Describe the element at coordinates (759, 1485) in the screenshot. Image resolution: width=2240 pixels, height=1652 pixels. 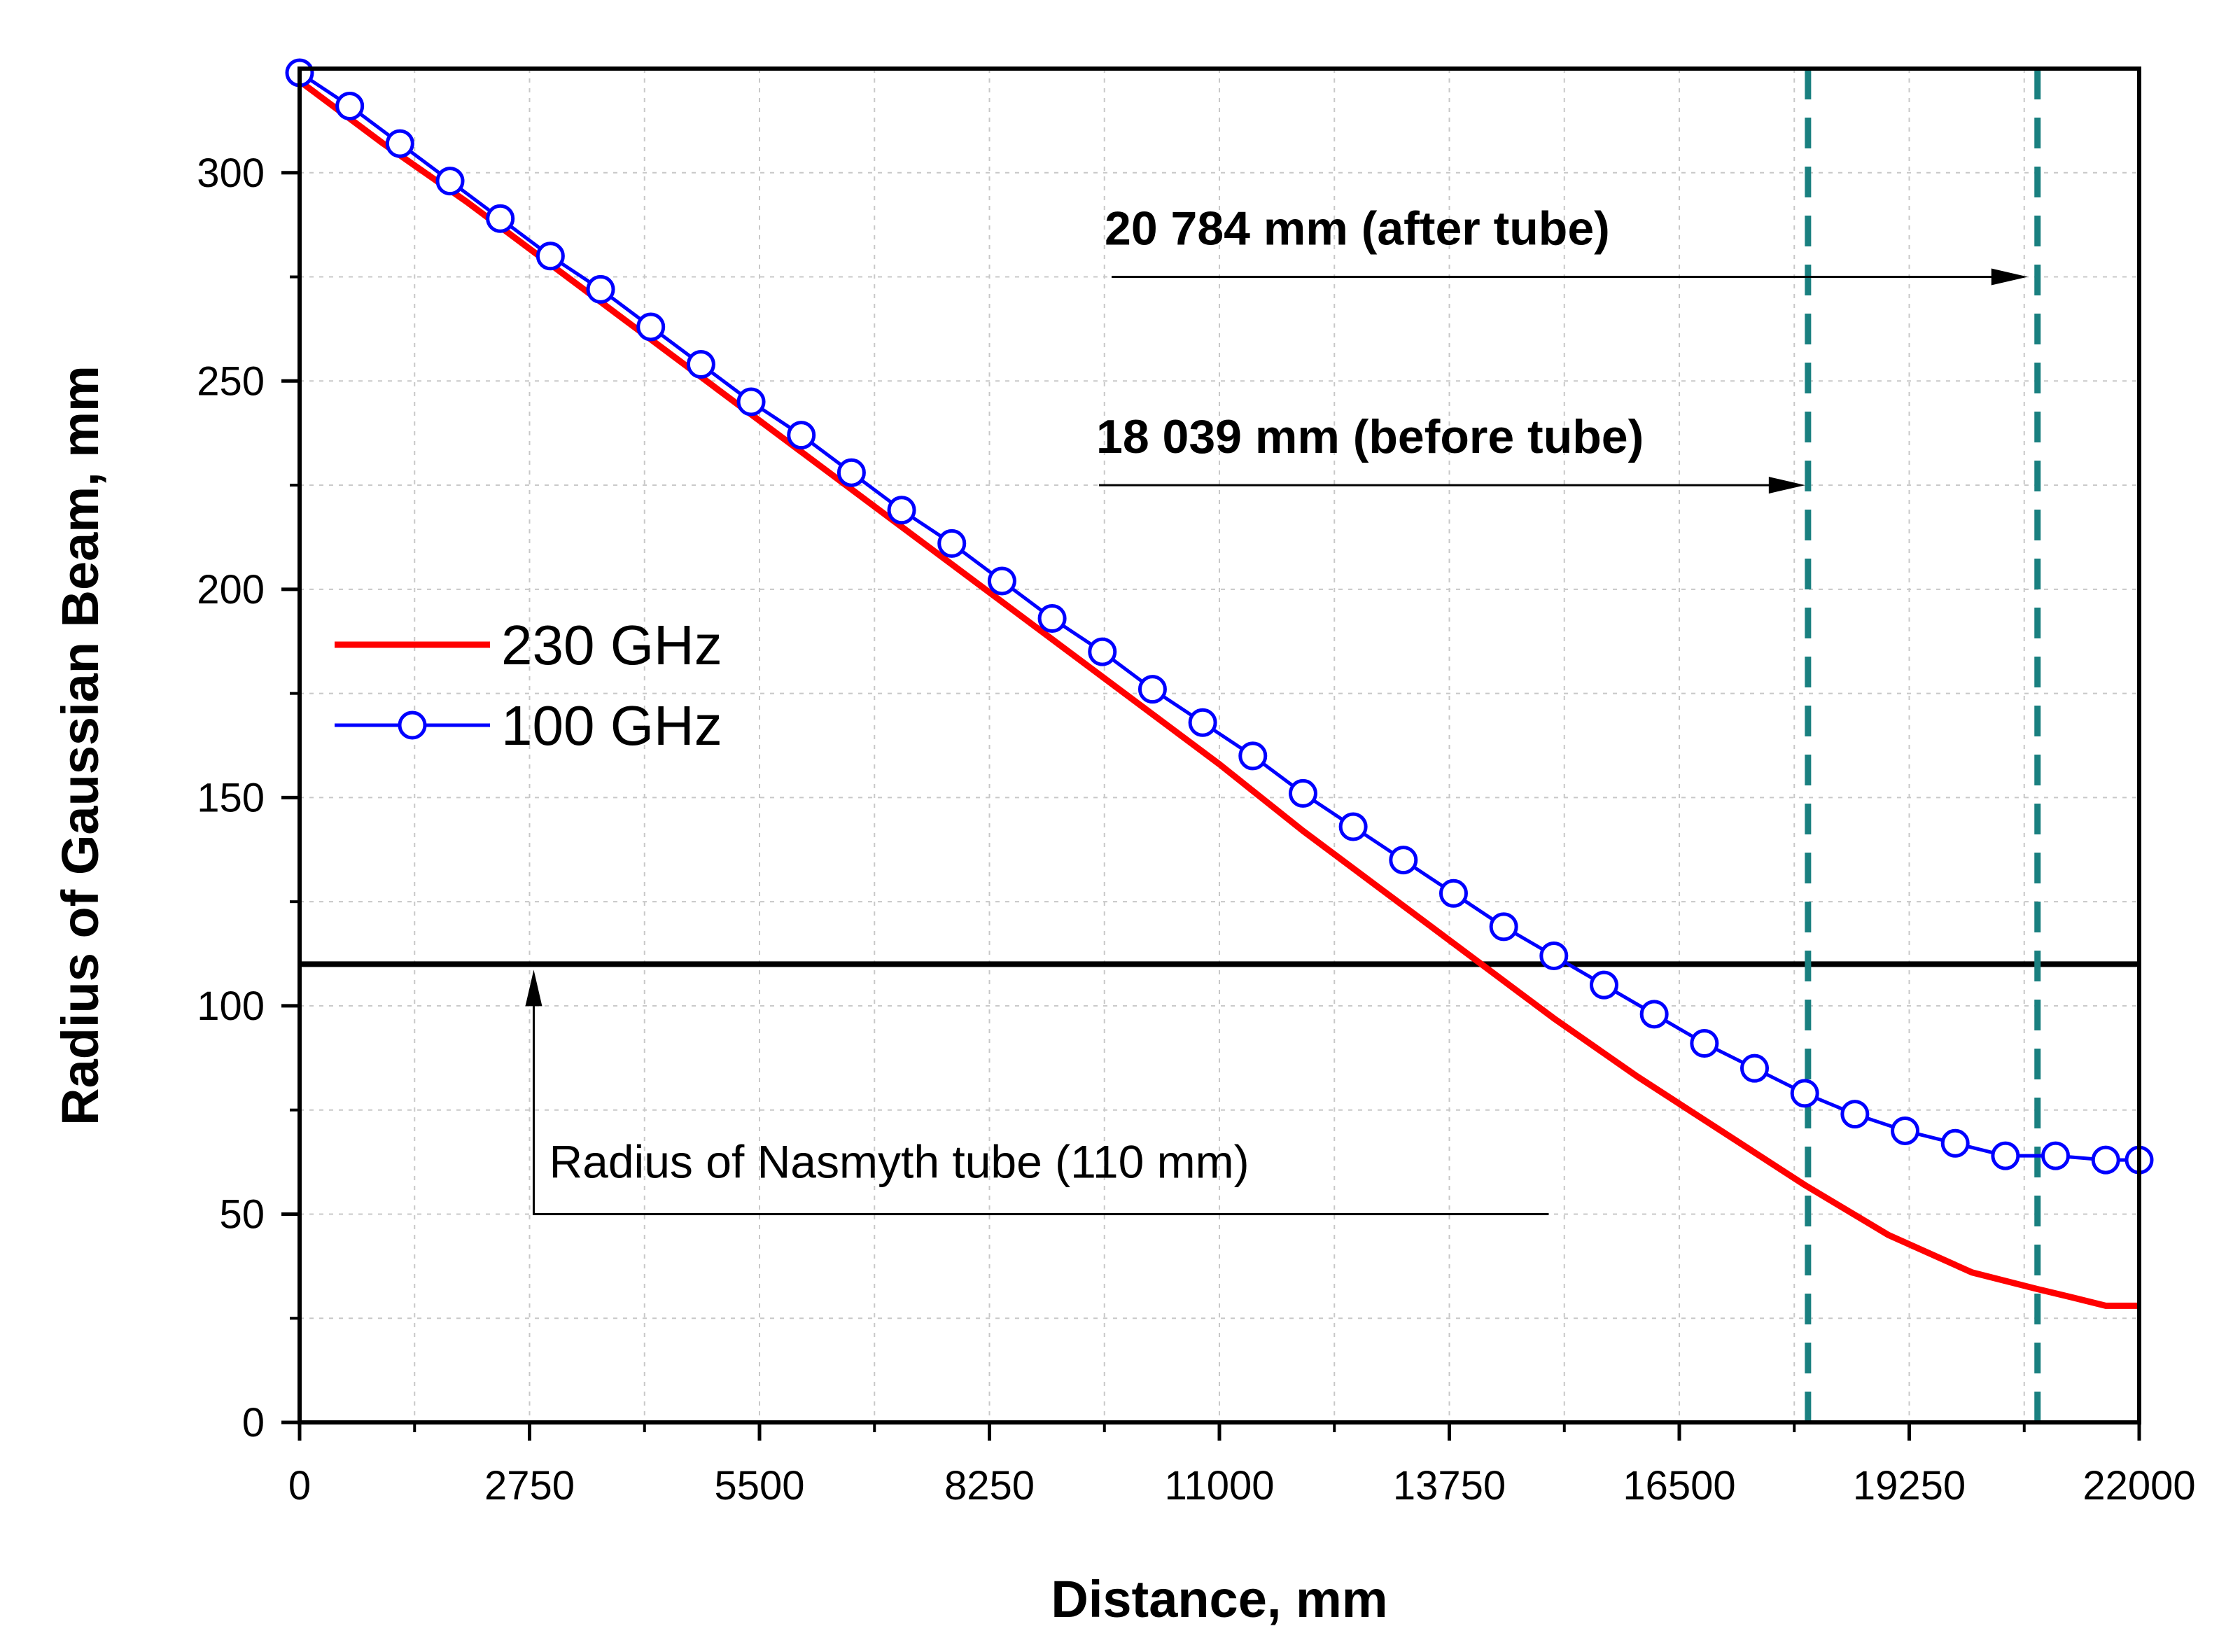
I see `x-tick-label: 5500` at that location.